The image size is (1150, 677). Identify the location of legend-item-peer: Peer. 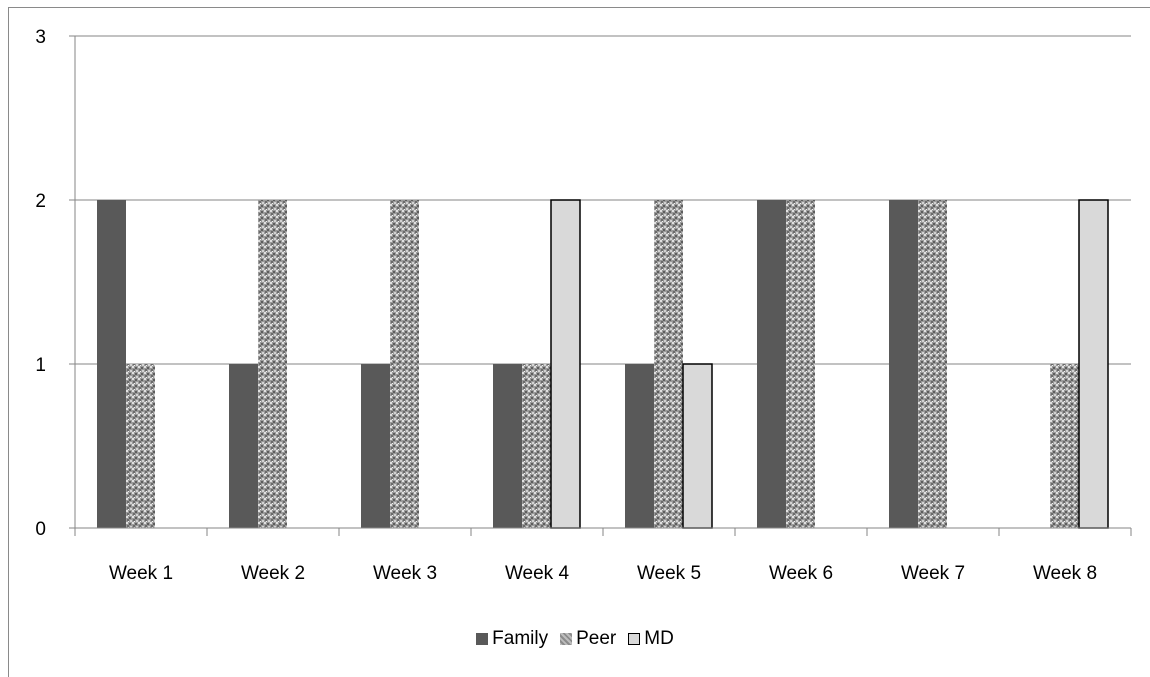
(588, 639).